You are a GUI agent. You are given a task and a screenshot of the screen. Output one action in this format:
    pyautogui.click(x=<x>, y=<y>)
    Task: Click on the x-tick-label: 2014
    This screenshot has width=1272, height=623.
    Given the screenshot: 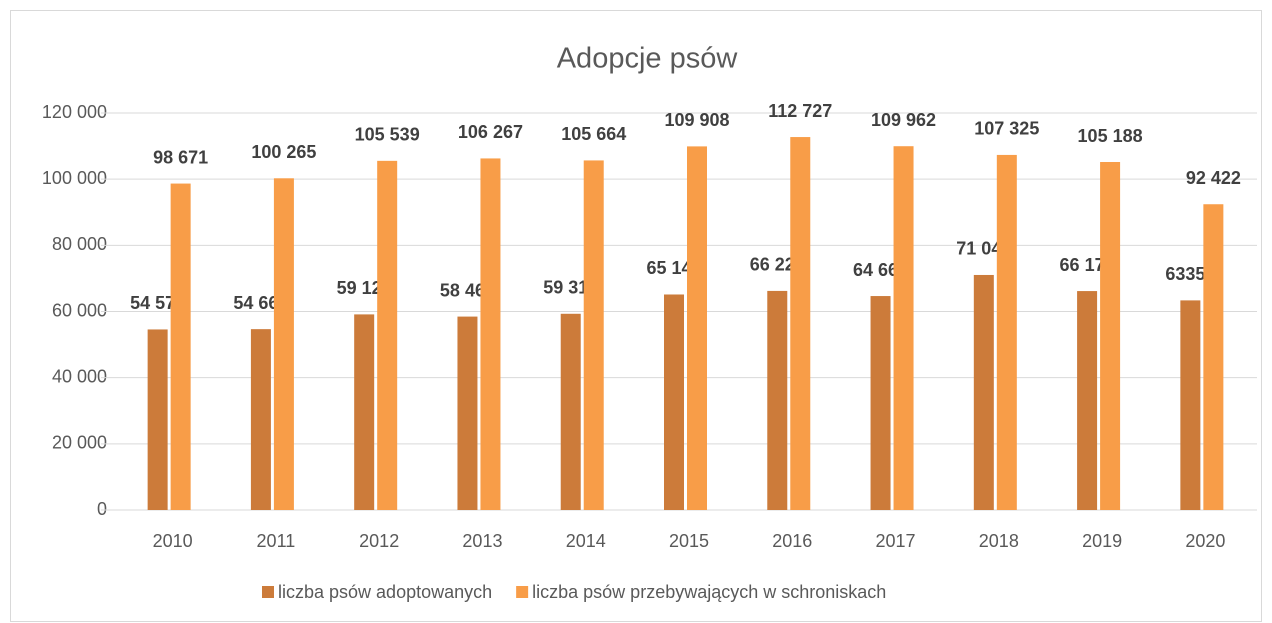 What is the action you would take?
    pyautogui.click(x=586, y=541)
    